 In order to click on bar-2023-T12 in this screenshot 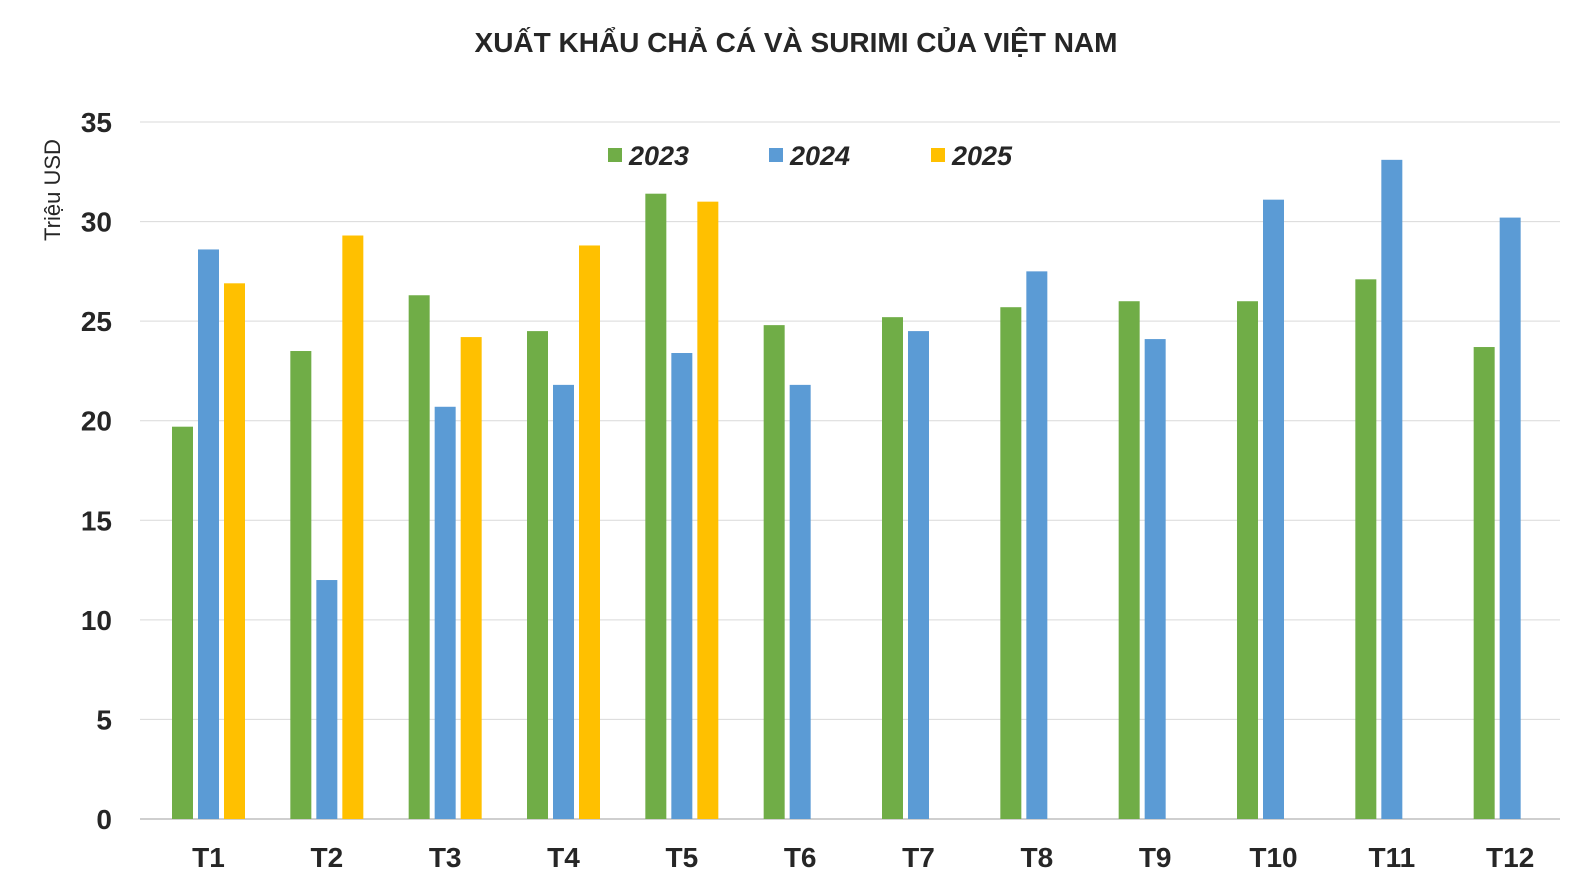, I will do `click(1484, 583)`.